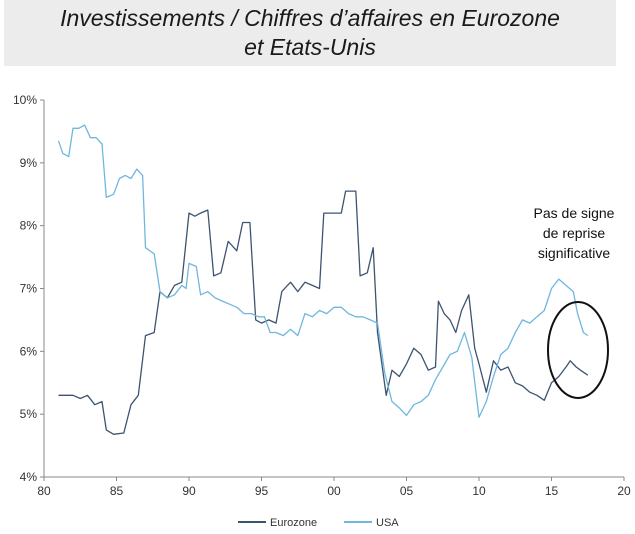 Image resolution: width=635 pixels, height=534 pixels. What do you see at coordinates (574, 253) in the screenshot?
I see `annotation-line-3: significative` at bounding box center [574, 253].